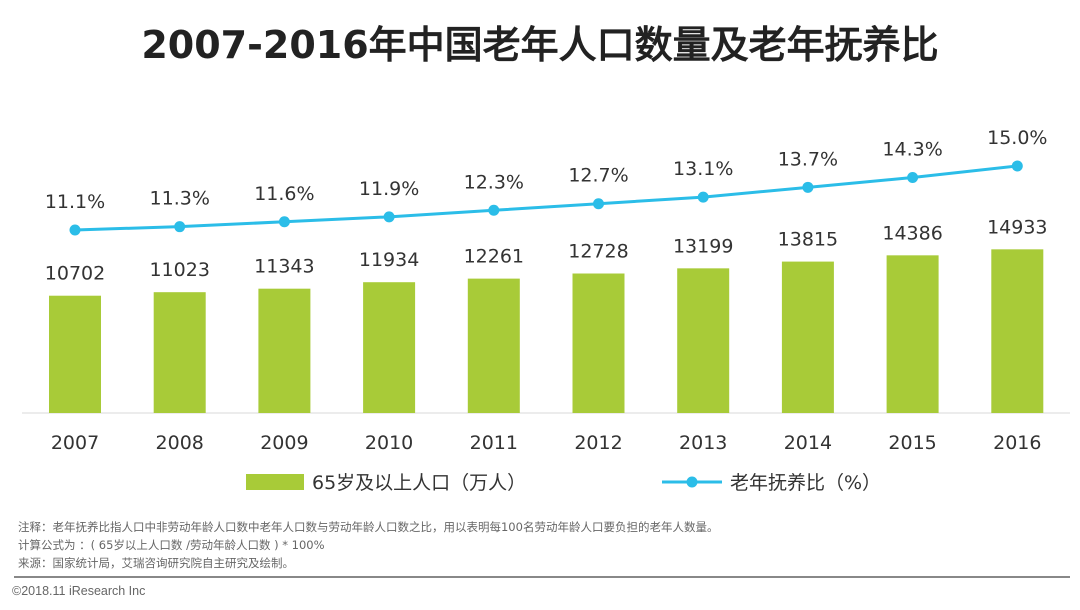 The height and width of the screenshot is (610, 1080). What do you see at coordinates (494, 210) in the screenshot?
I see `line-point-2011` at bounding box center [494, 210].